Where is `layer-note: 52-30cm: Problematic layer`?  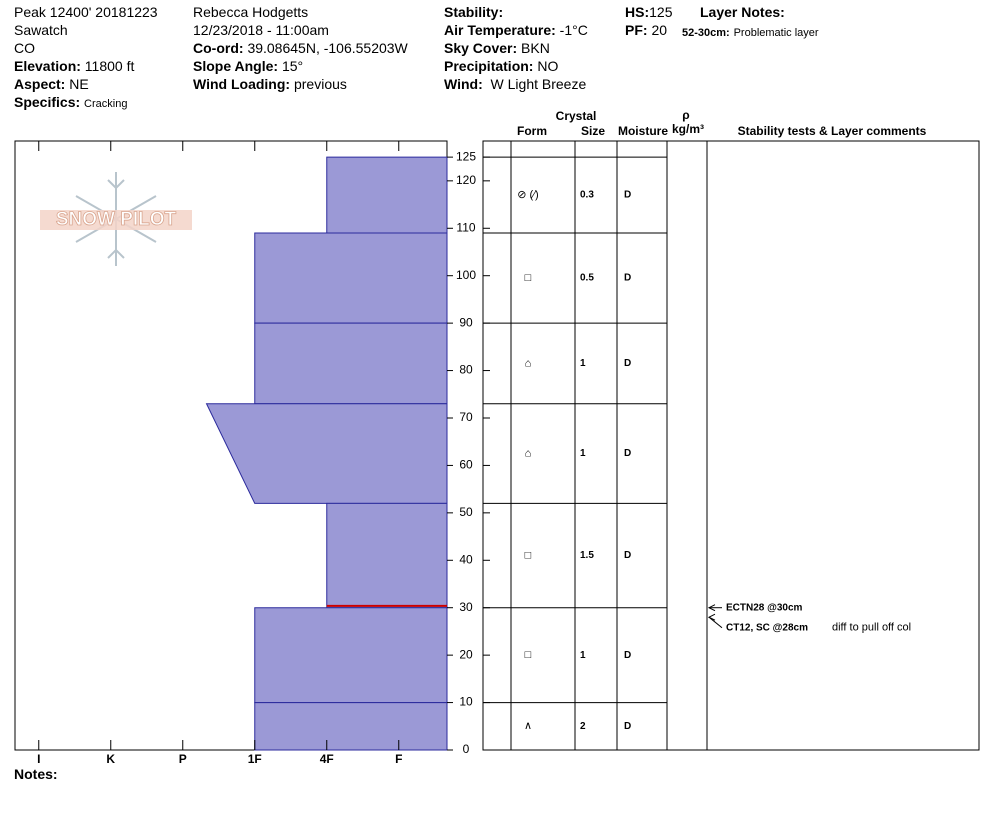
layer-note: 52-30cm: Problematic layer is located at coordinates (750, 32).